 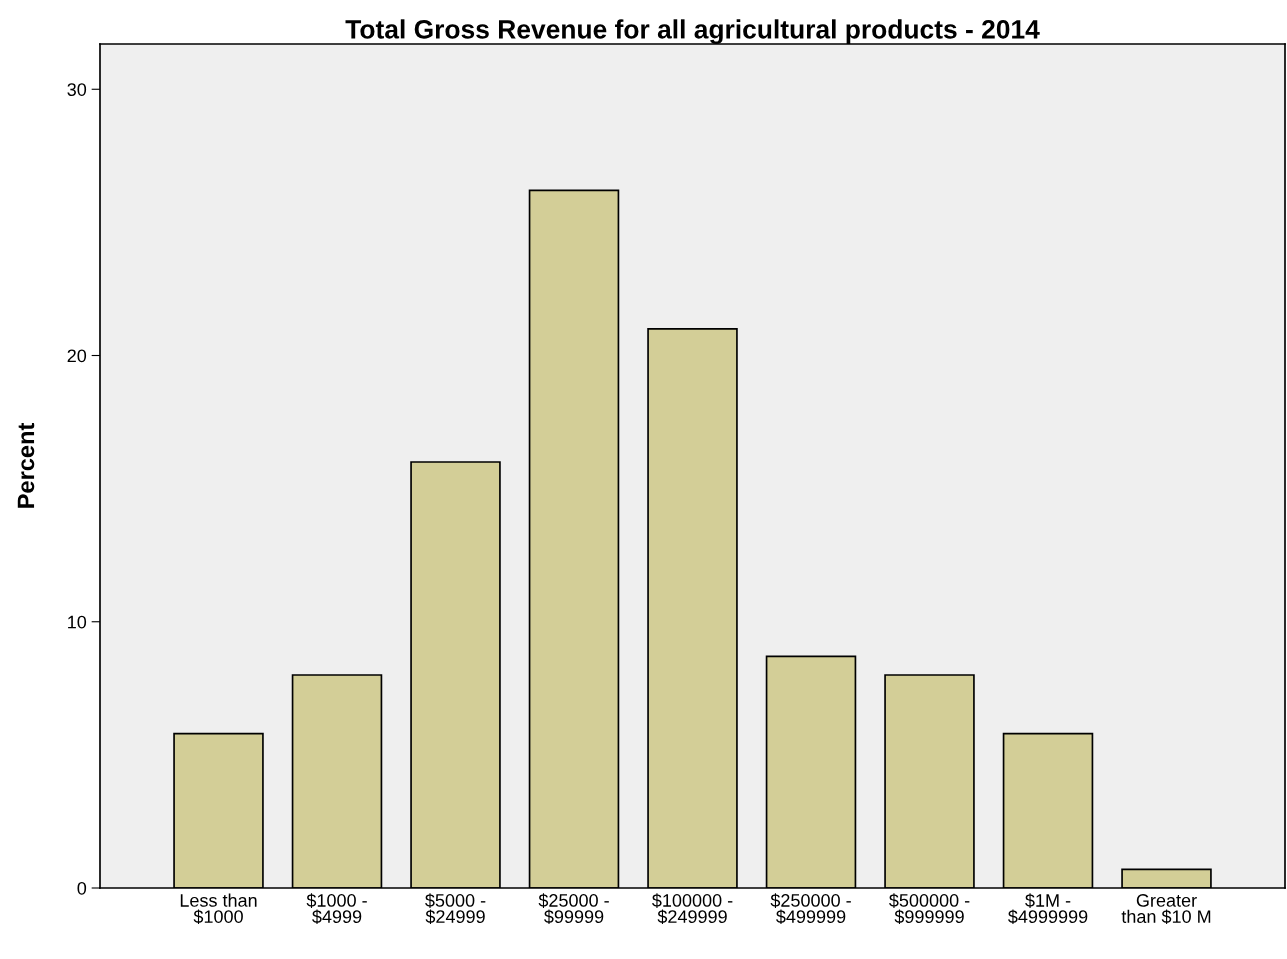 What do you see at coordinates (1048, 909) in the screenshot?
I see `x-tick-label: $1M - $4999999` at bounding box center [1048, 909].